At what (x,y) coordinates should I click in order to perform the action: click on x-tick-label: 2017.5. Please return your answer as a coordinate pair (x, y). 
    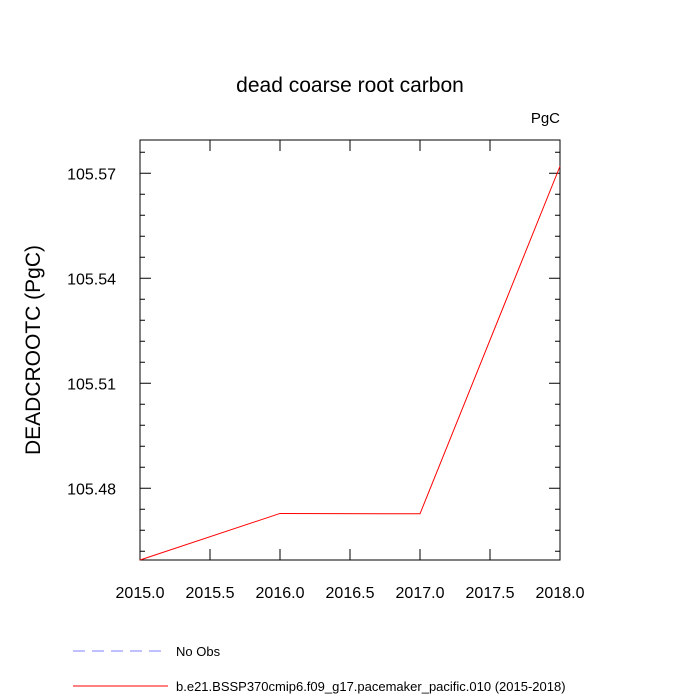
    Looking at the image, I should click on (490, 593).